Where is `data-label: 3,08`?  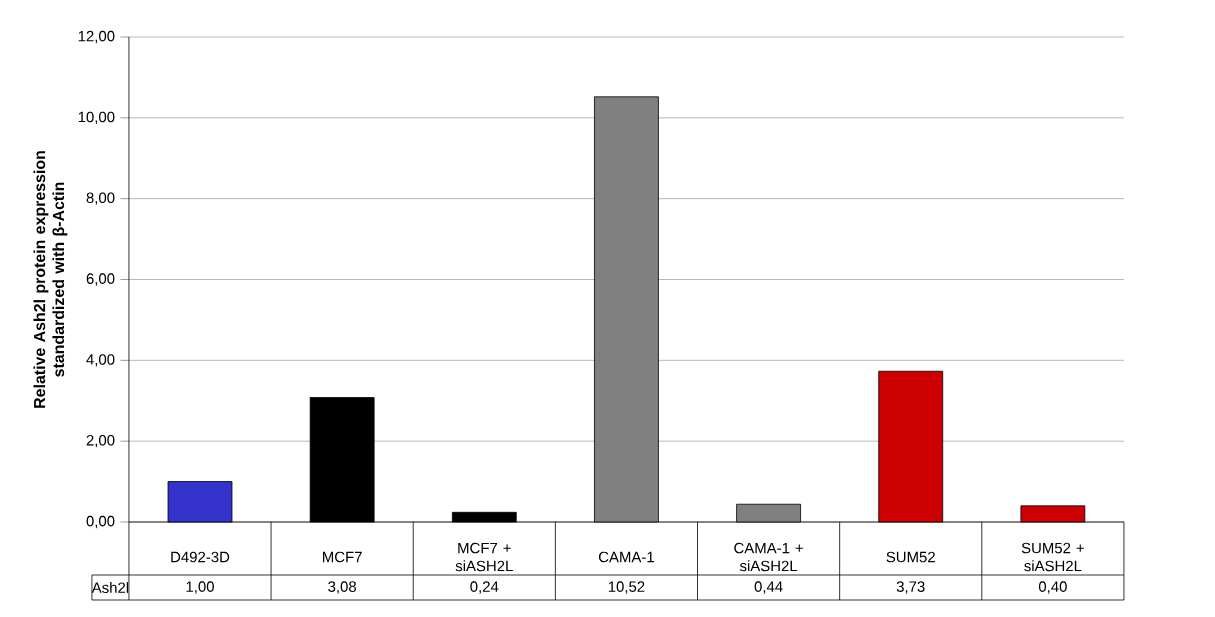
data-label: 3,08 is located at coordinates (342, 587).